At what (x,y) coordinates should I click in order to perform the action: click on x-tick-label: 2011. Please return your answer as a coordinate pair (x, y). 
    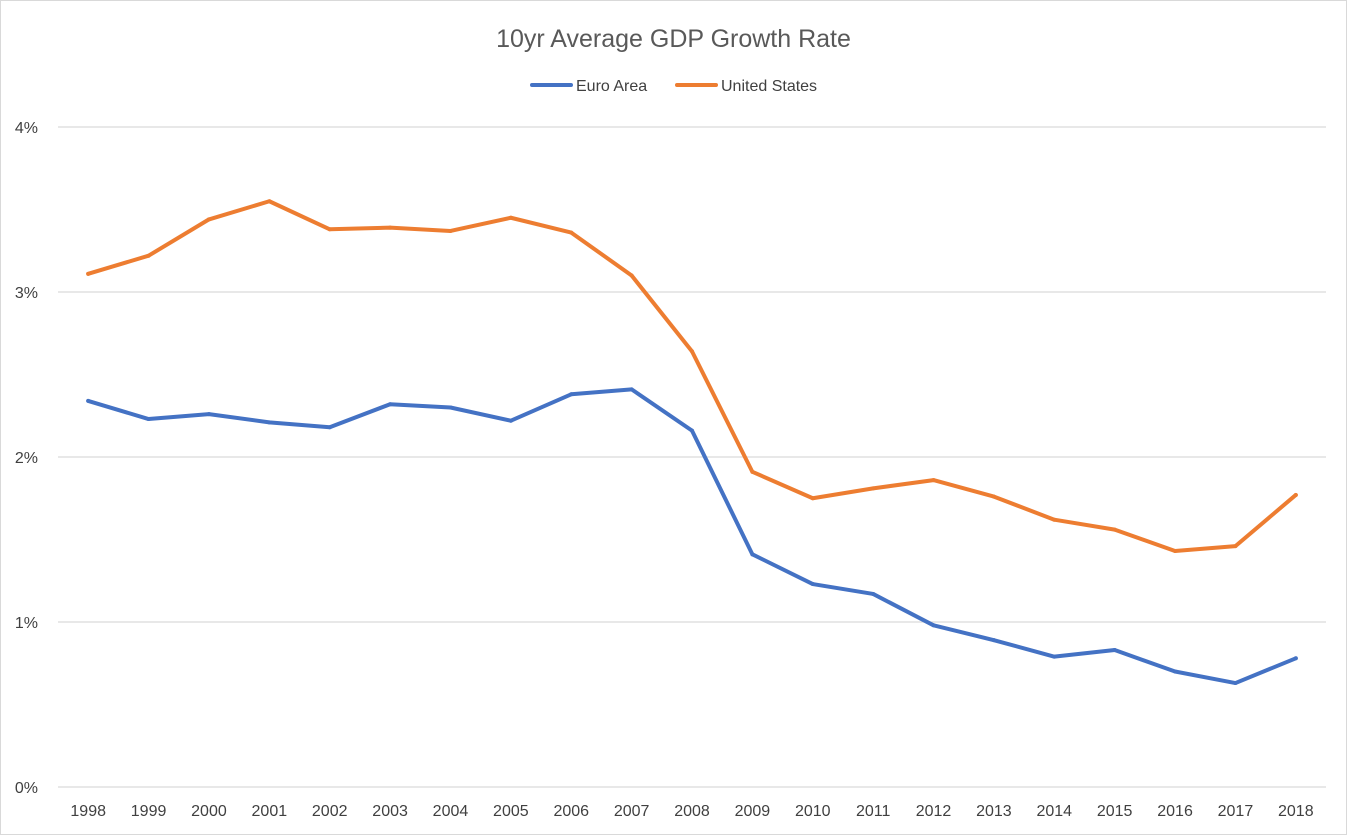
    Looking at the image, I should click on (873, 811).